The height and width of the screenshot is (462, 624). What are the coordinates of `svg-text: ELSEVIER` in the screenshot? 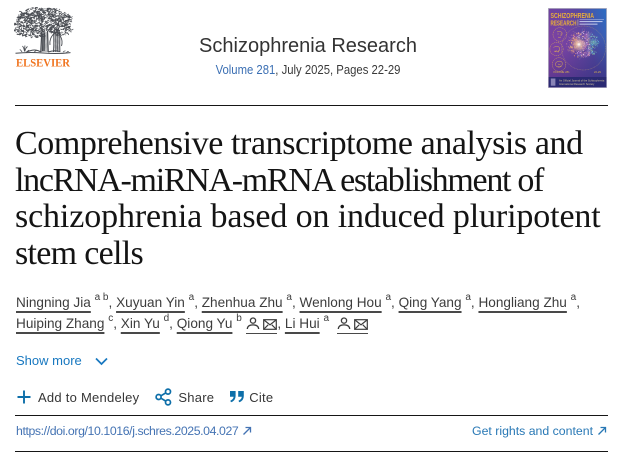 It's located at (43, 63).